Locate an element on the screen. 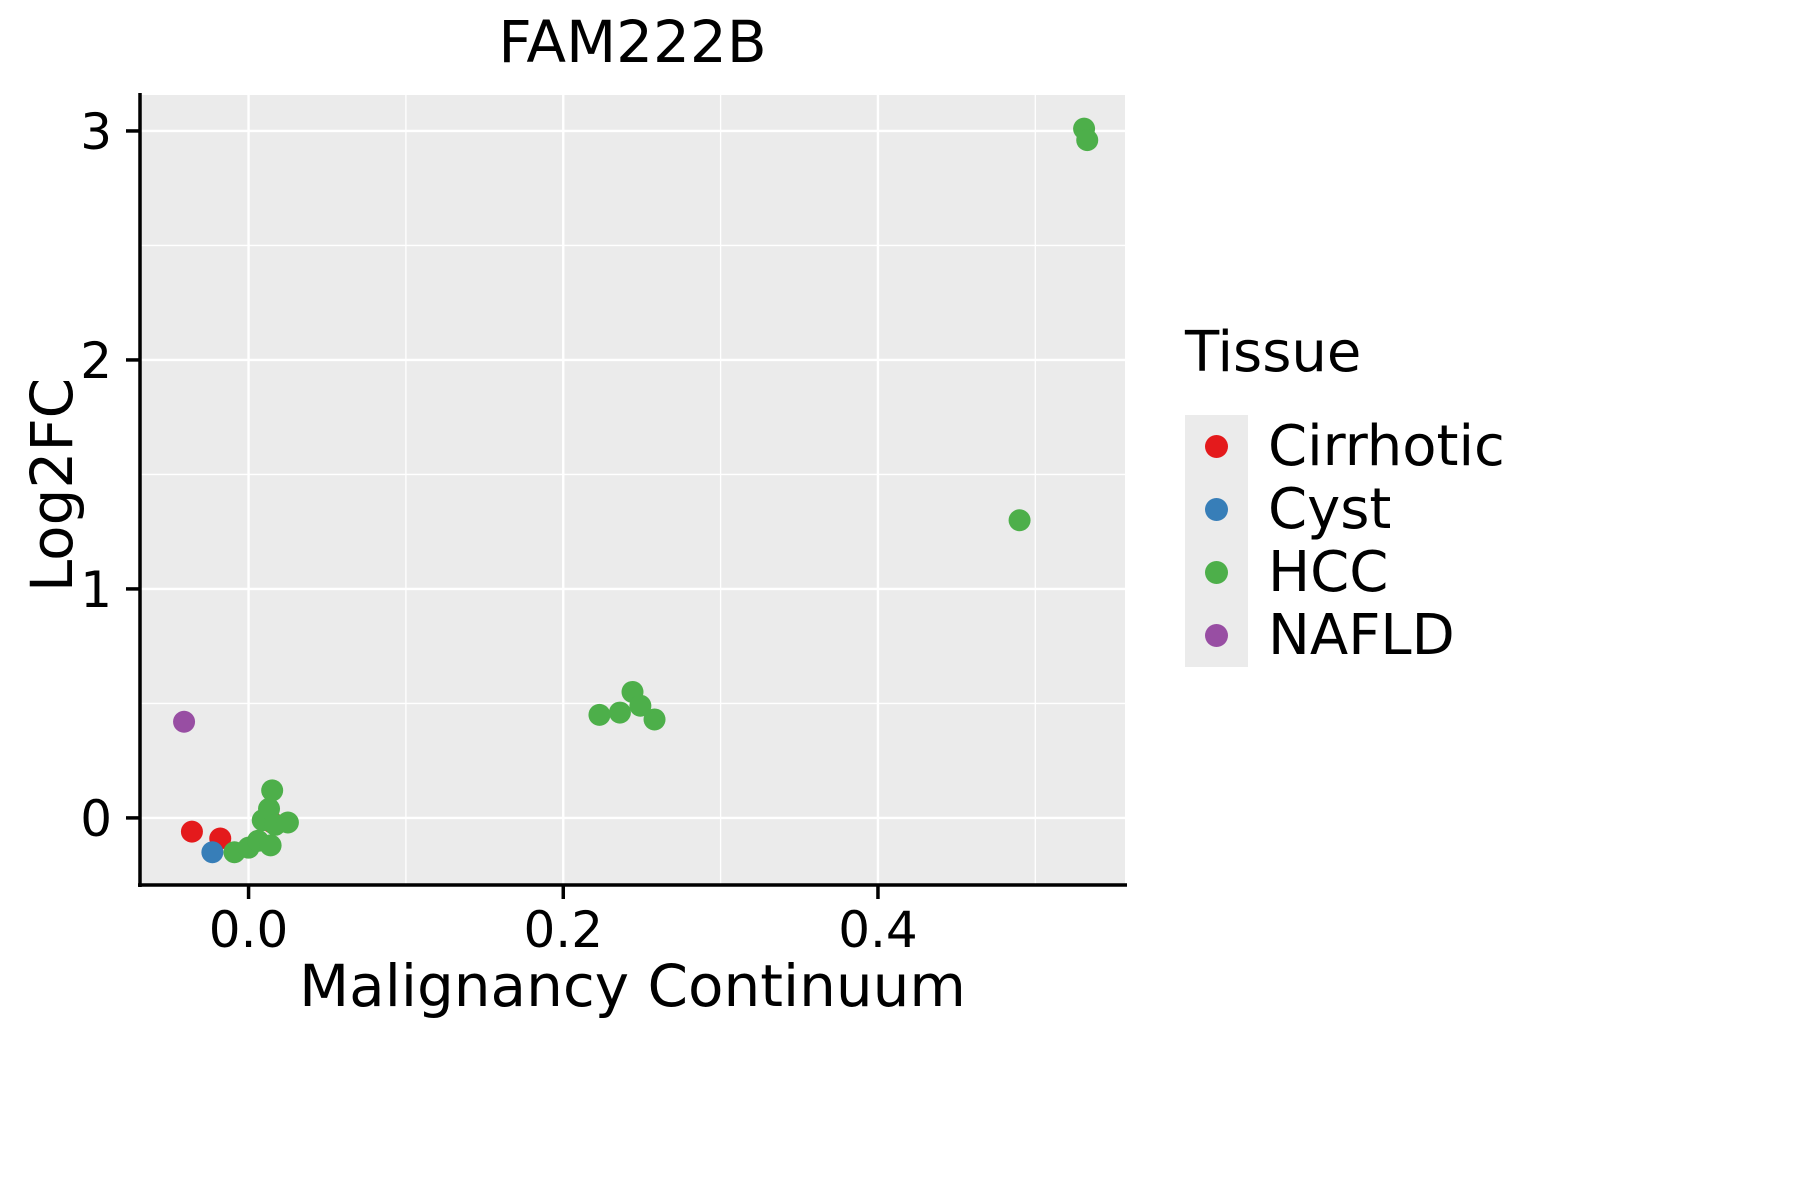 The image size is (1800, 1200). legend-dot-nafld is located at coordinates (1216, 635).